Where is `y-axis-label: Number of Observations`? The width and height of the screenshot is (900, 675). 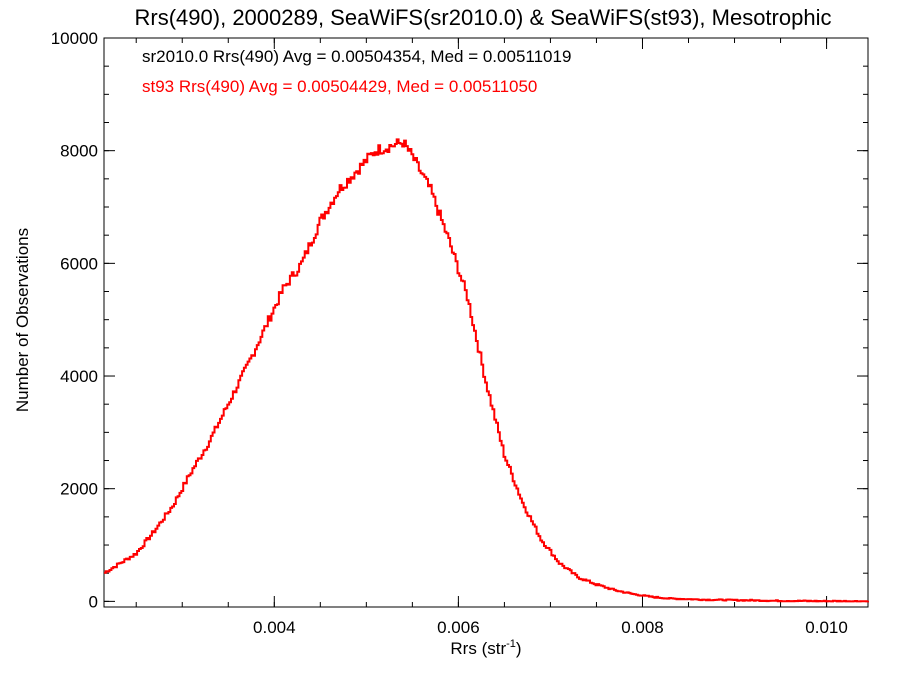
y-axis-label: Number of Observations is located at coordinates (22, 320).